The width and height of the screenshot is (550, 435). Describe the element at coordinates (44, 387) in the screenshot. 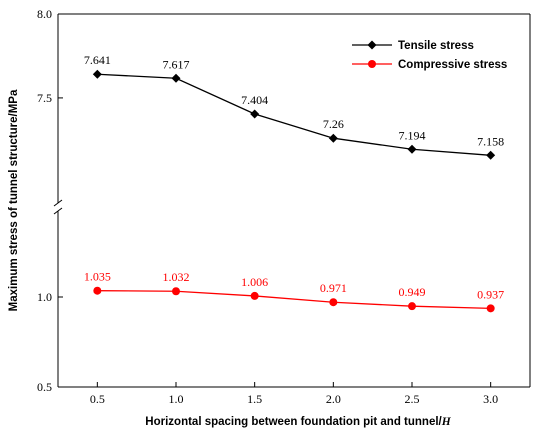

I see `y-tick-label: 0.5` at that location.